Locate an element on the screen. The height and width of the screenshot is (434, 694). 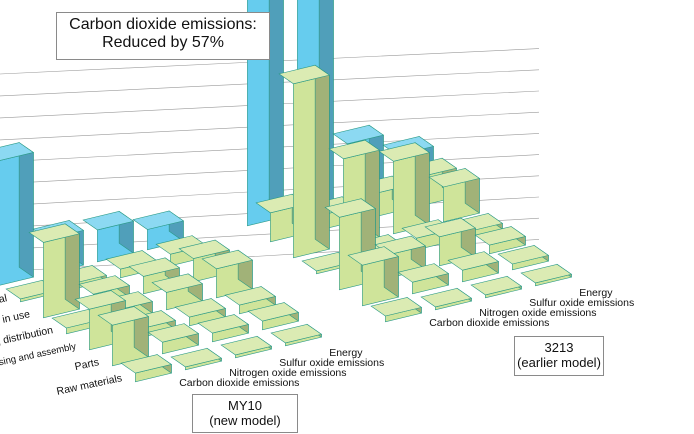
metric-label-my10-carbon-dioxide-emissions: Carbon dioxide emissions is located at coordinates (239, 383).